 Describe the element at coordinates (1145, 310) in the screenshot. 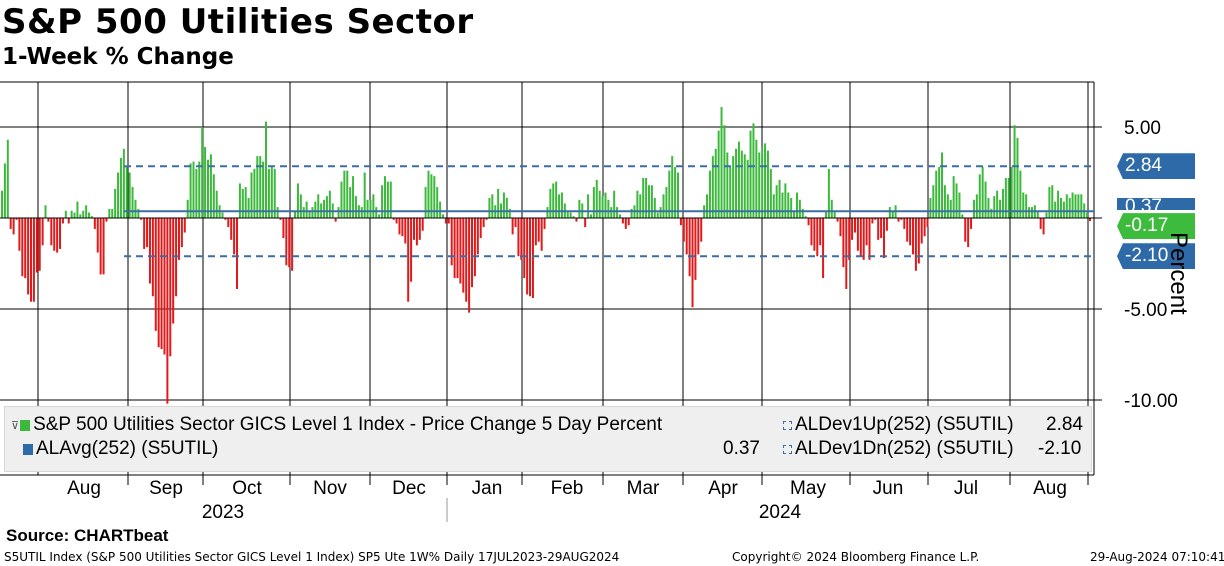

I see `y-tick-label: -5.00` at that location.